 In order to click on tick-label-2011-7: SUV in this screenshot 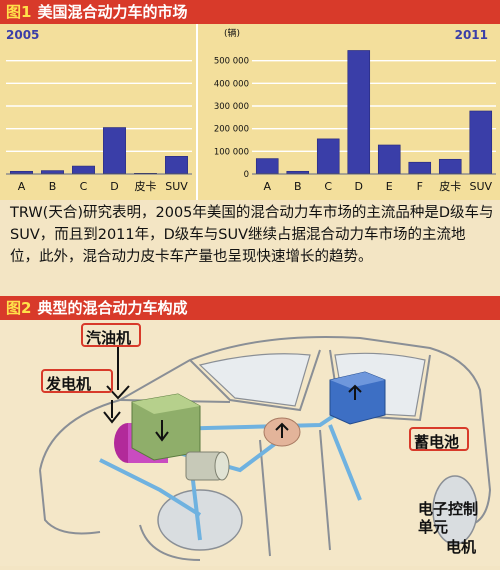, I will do `click(480, 186)`.